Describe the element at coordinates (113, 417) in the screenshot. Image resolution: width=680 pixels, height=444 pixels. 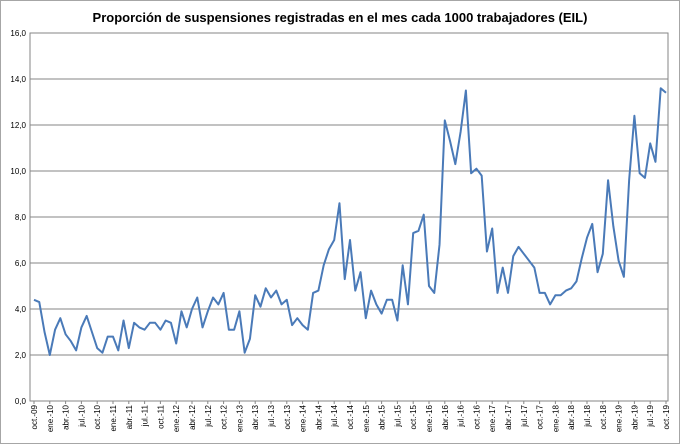
I see `x-tick-label: ene.-11` at that location.